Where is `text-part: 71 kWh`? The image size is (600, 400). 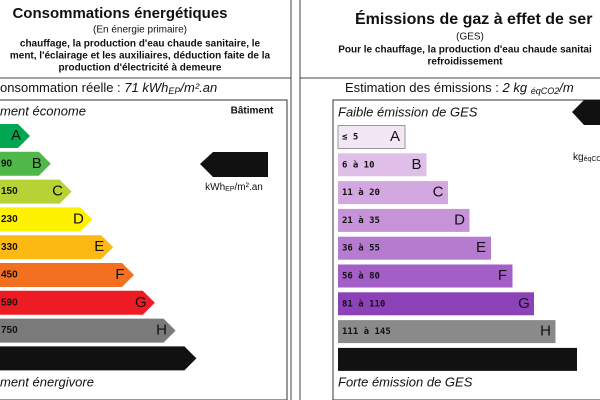 text-part: 71 kWh is located at coordinates (146, 87).